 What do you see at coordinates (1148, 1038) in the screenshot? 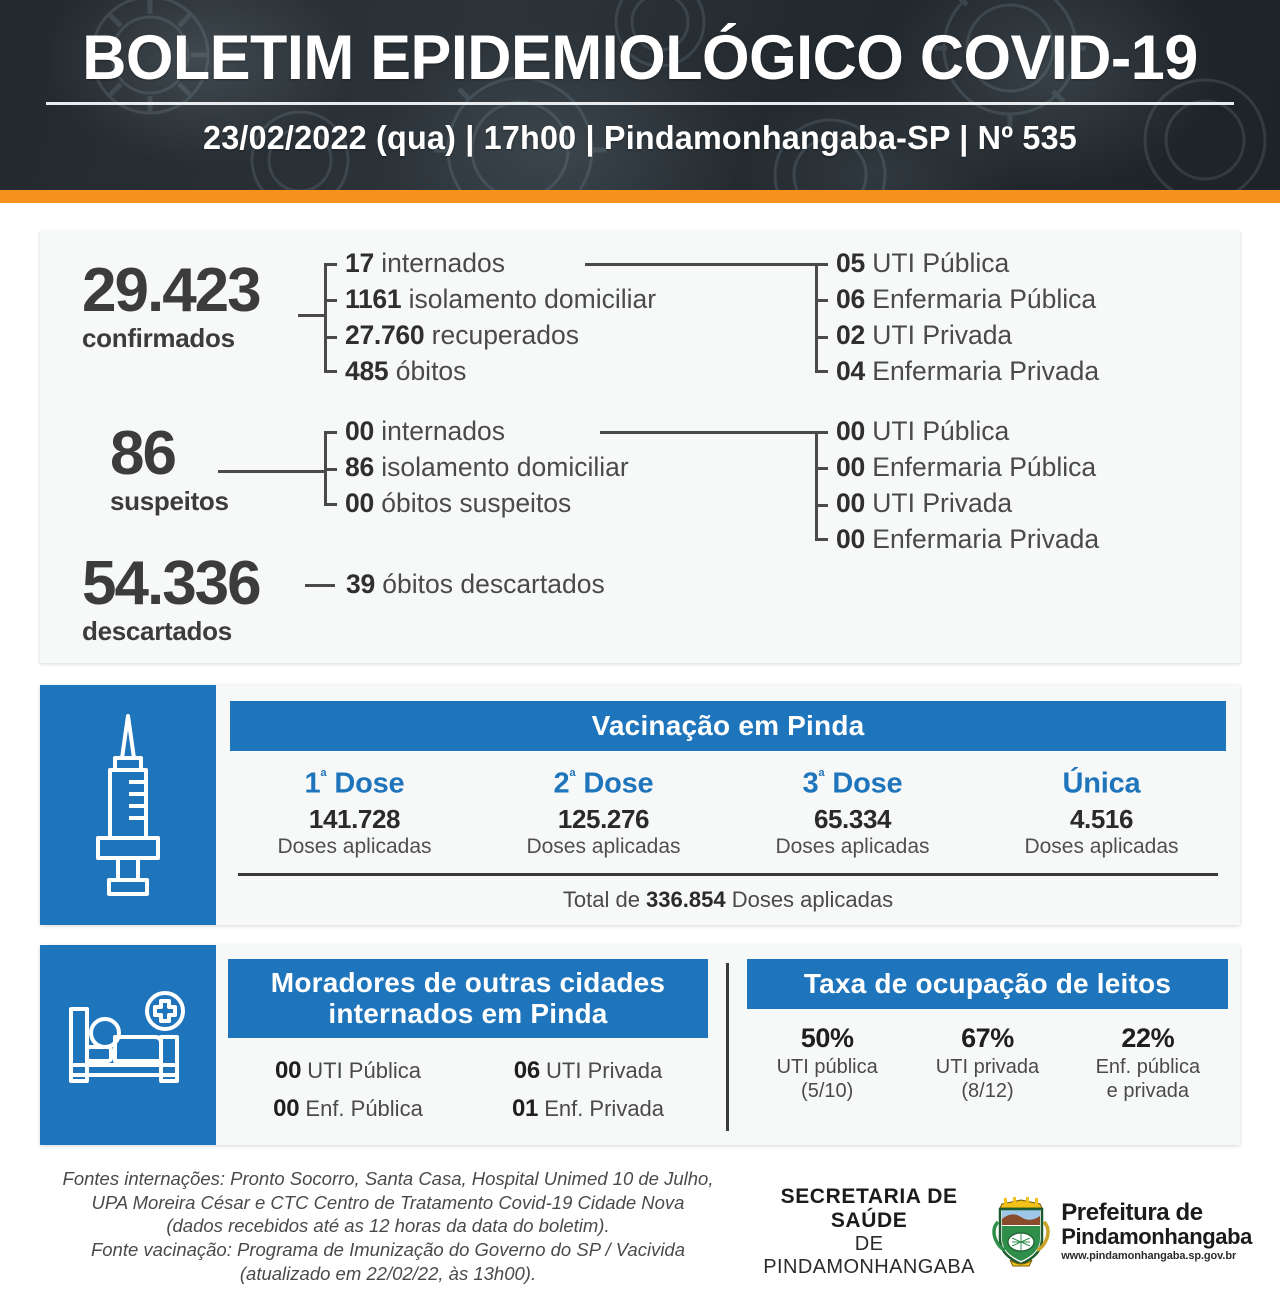
I see `rate-percent: 22%` at bounding box center [1148, 1038].